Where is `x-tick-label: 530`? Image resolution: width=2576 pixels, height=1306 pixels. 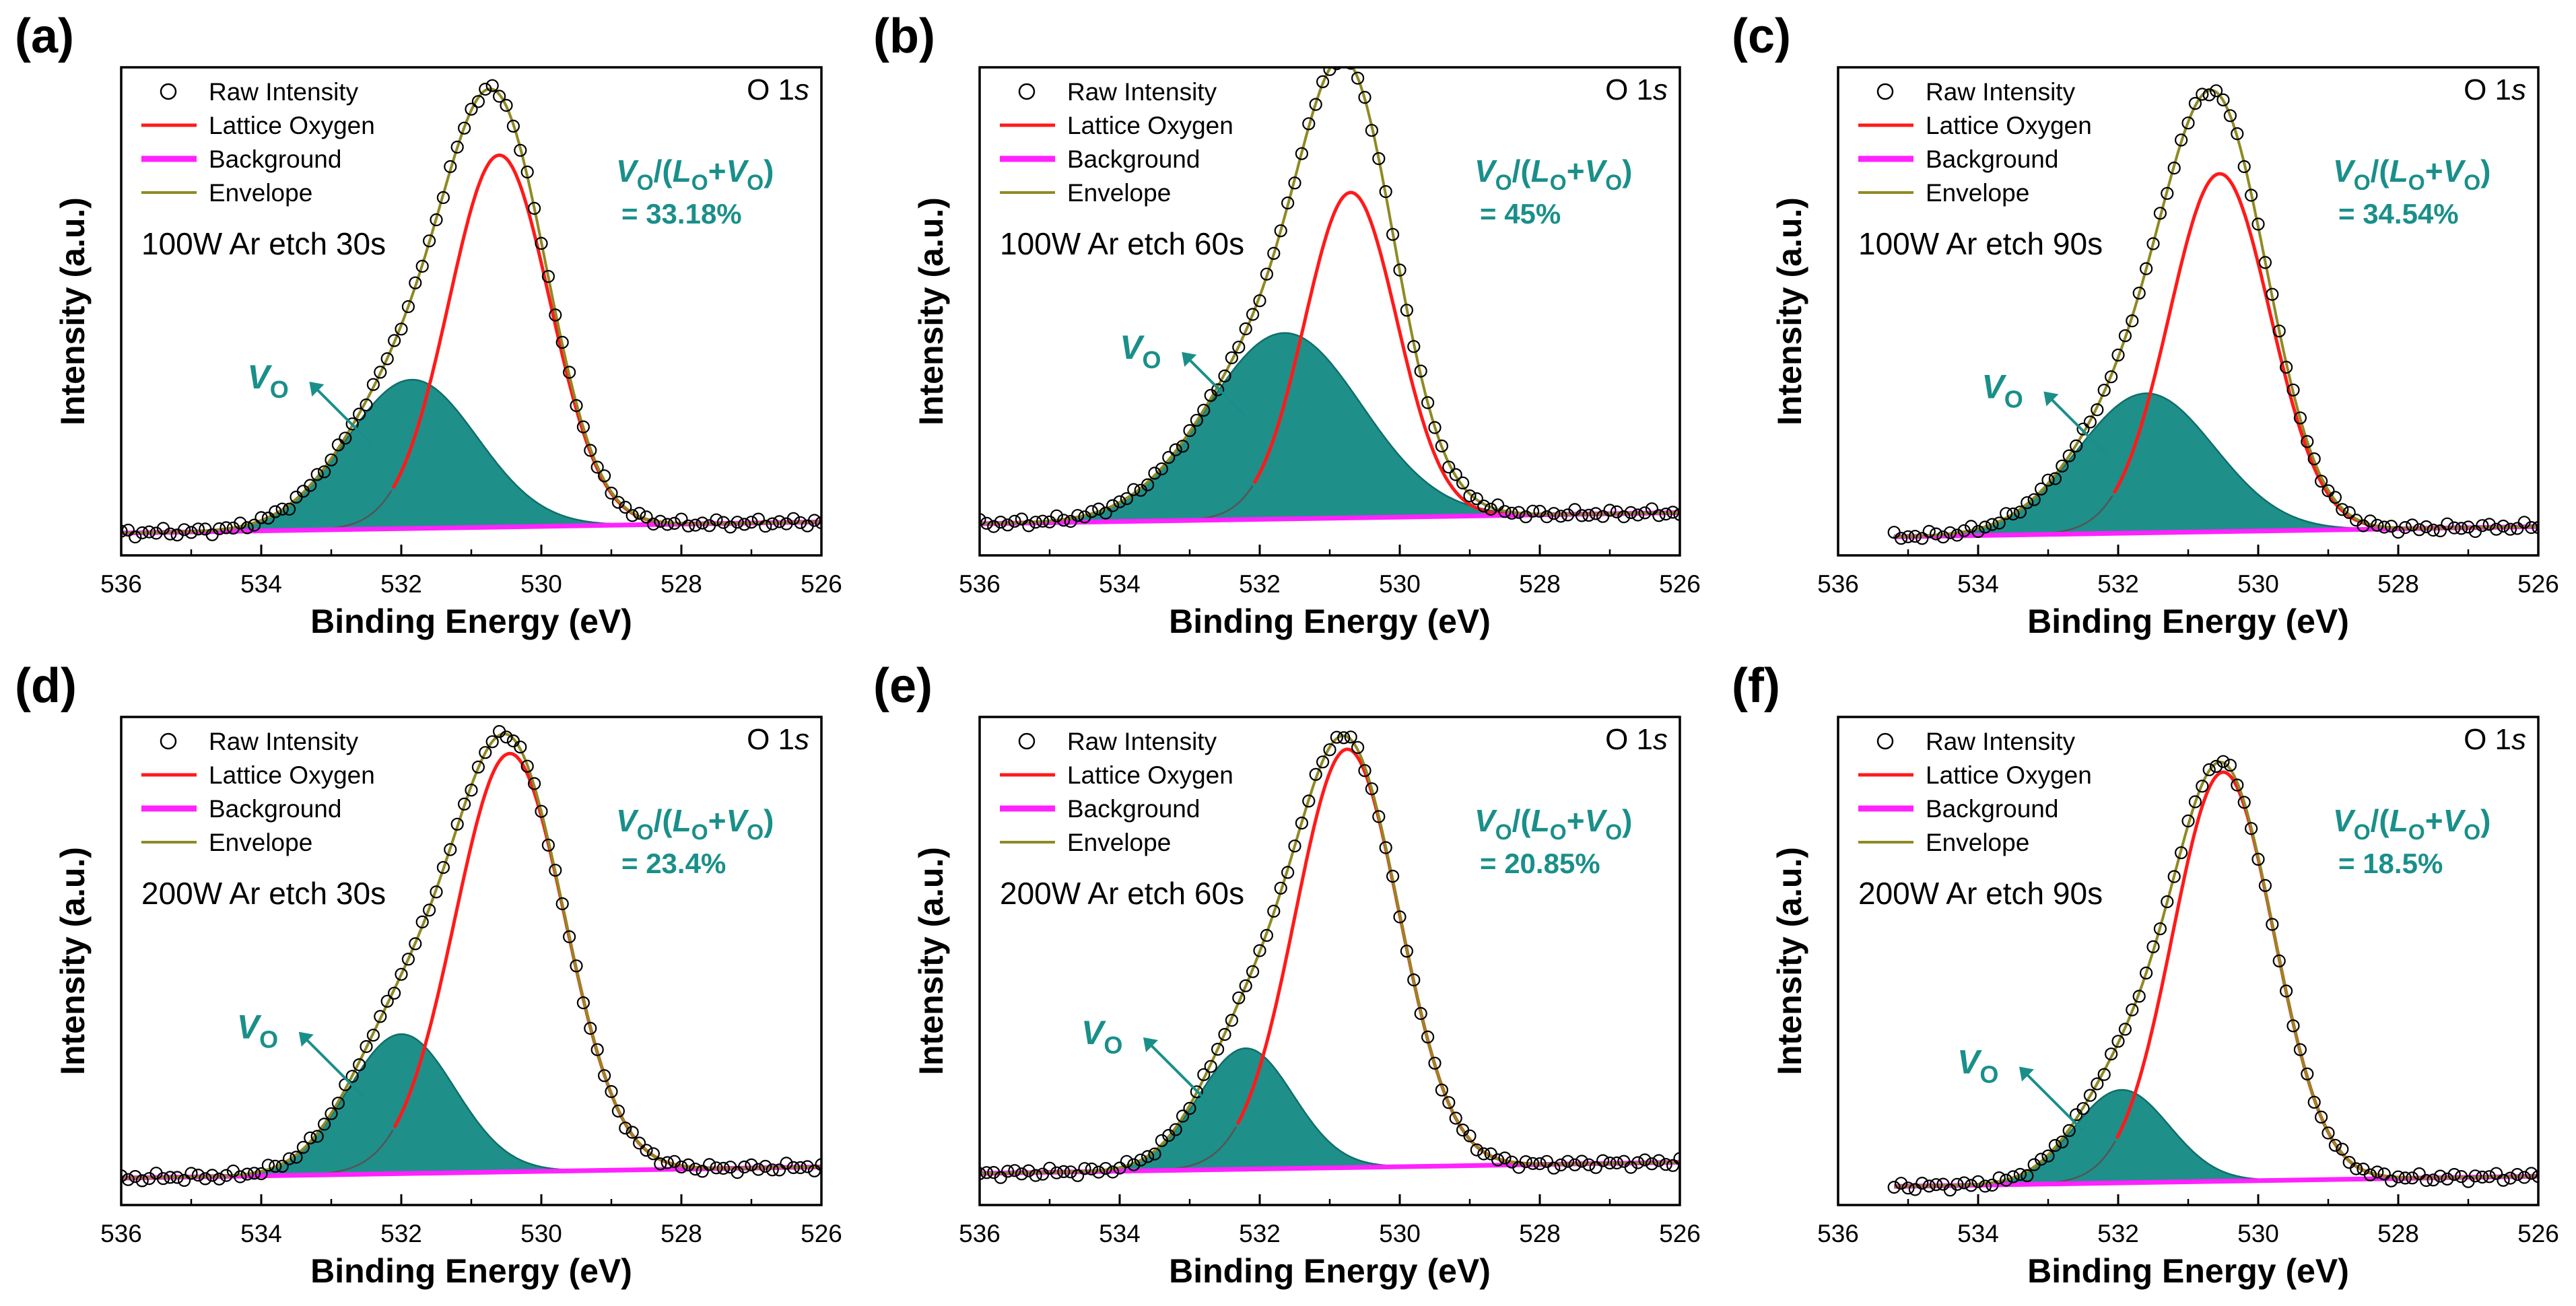 x-tick-label: 530 is located at coordinates (2258, 584).